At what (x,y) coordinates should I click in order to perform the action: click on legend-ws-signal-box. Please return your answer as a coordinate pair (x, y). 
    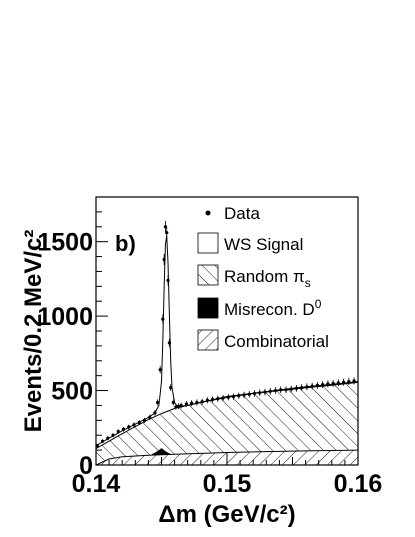
    Looking at the image, I should click on (208, 243).